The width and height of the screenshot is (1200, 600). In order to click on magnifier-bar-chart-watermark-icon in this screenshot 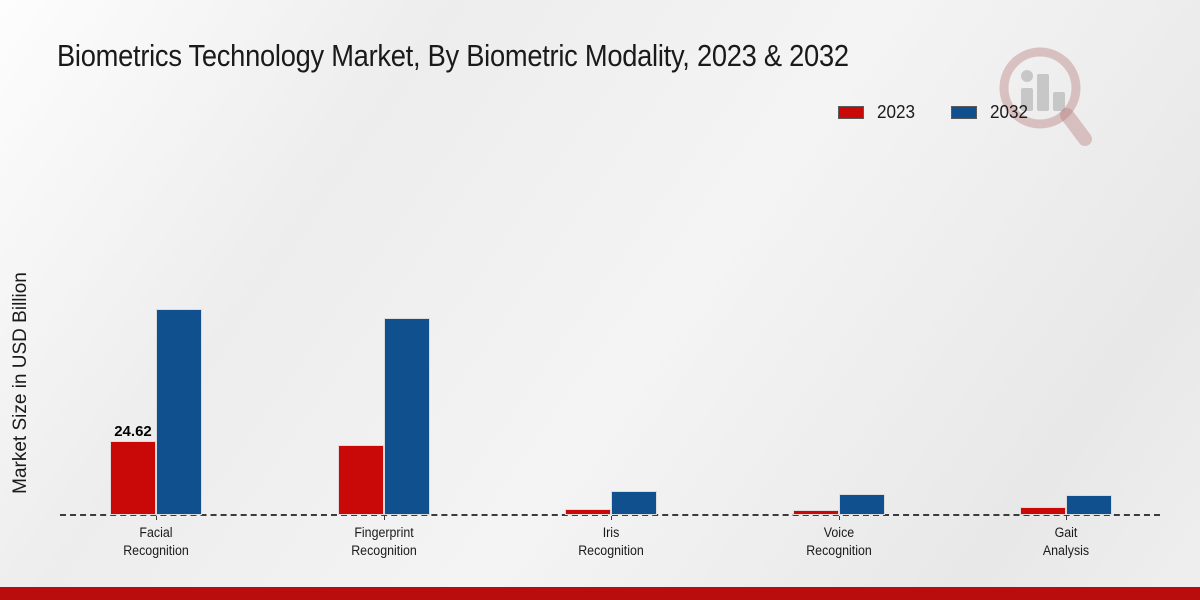, I will do `click(1045, 96)`.